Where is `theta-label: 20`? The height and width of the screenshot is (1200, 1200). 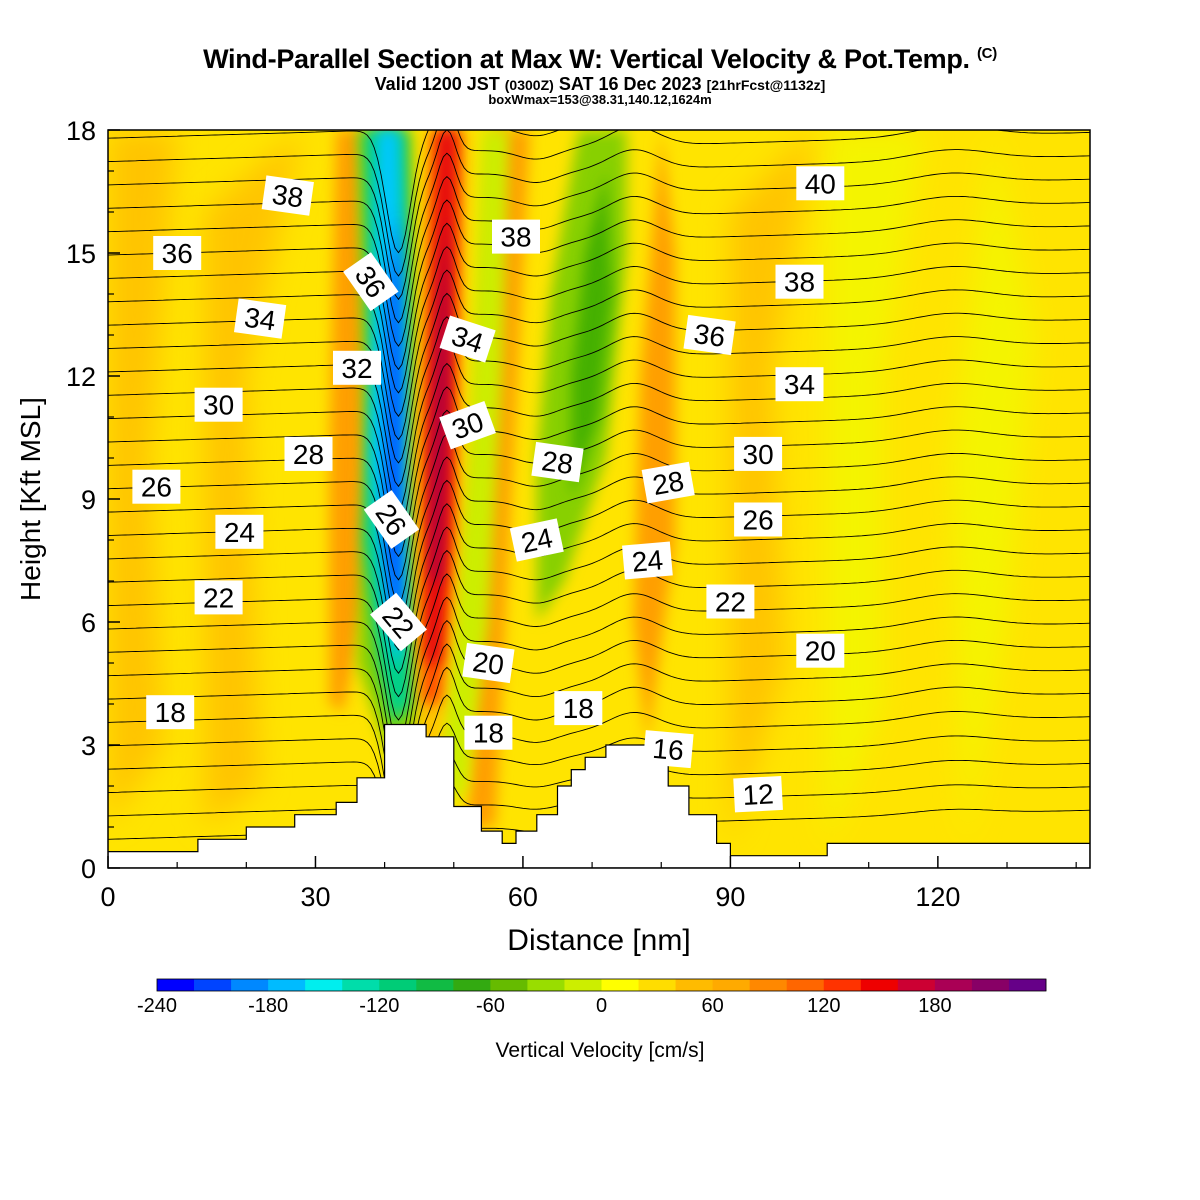 theta-label: 20 is located at coordinates (488, 663).